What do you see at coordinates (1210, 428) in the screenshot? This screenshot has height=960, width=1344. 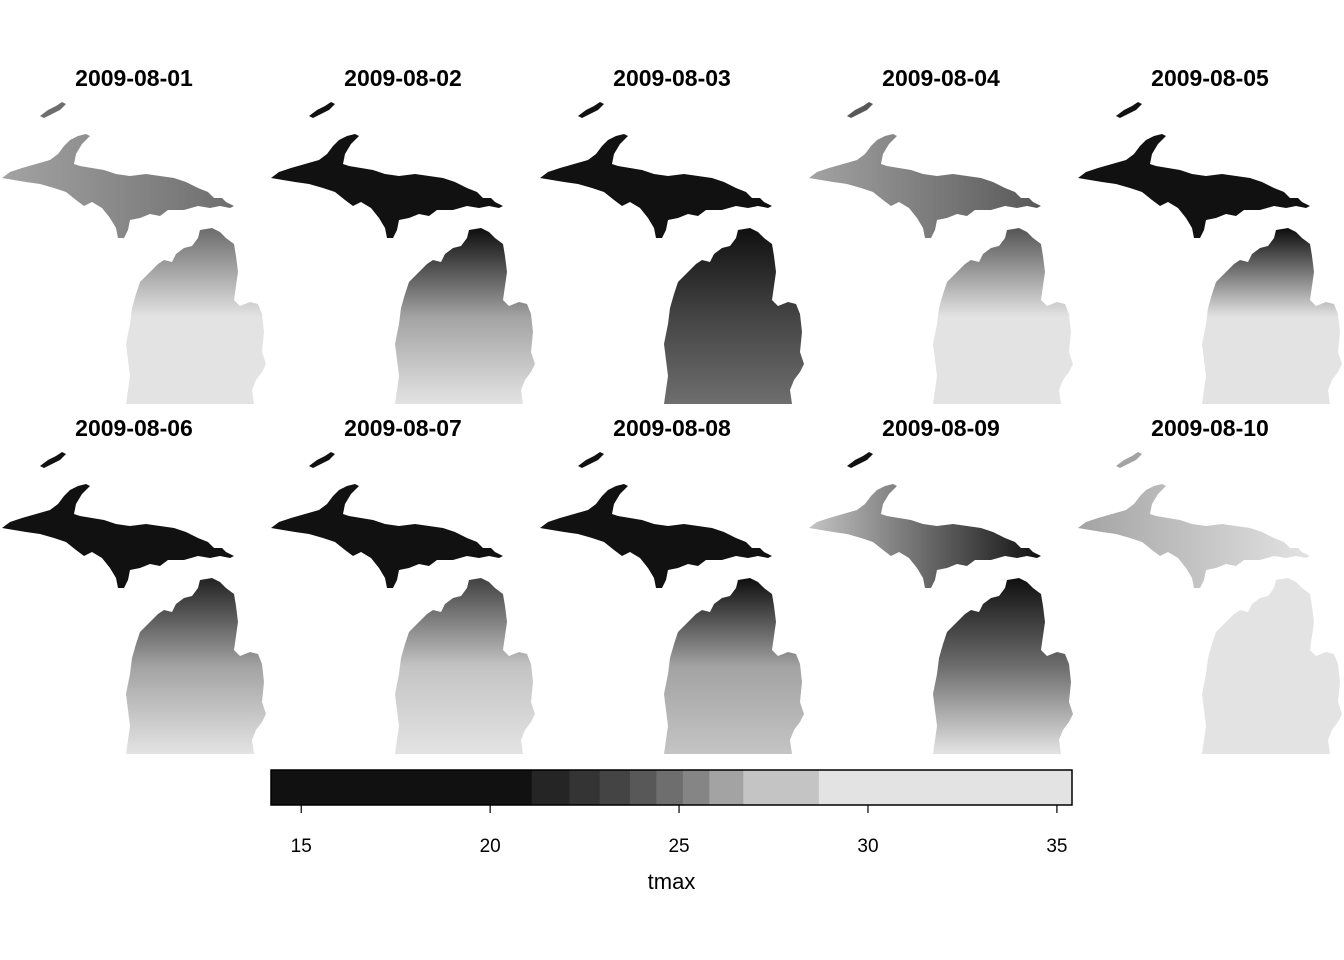 I see `panel-title: 2009-08-10` at bounding box center [1210, 428].